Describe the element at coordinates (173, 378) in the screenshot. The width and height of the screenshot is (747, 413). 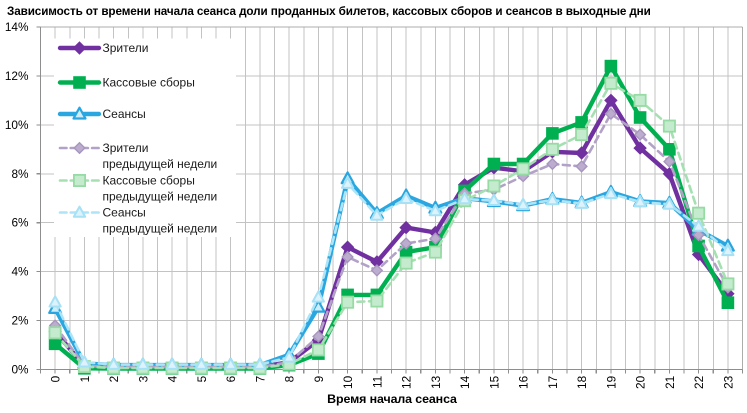
I see `svg-text: 4` at that location.